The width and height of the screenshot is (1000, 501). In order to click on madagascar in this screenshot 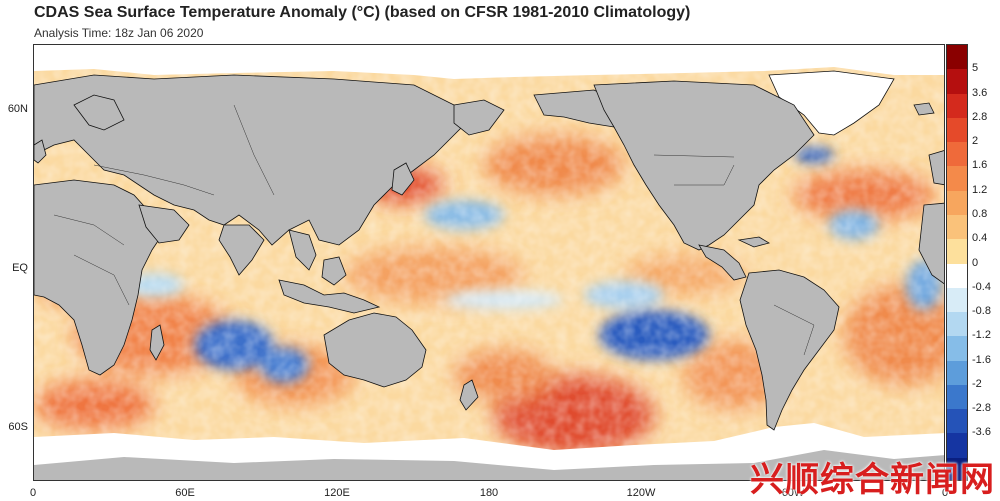, I will do `click(157, 342)`.